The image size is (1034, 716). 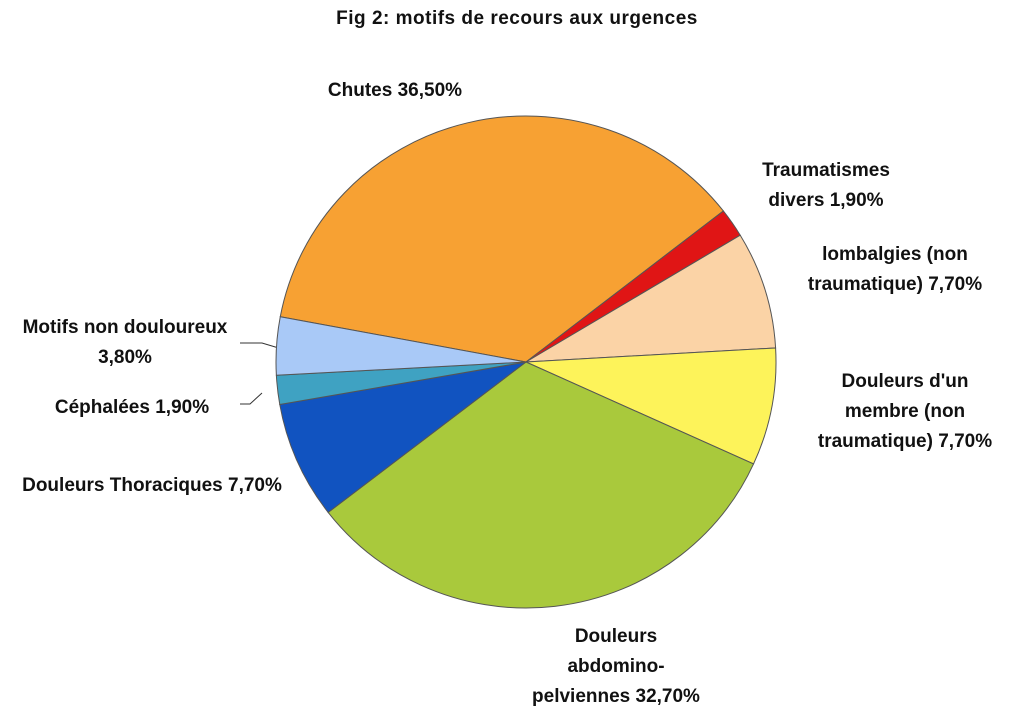 What do you see at coordinates (125, 327) in the screenshot?
I see `category-name: Motifs non douloureux` at bounding box center [125, 327].